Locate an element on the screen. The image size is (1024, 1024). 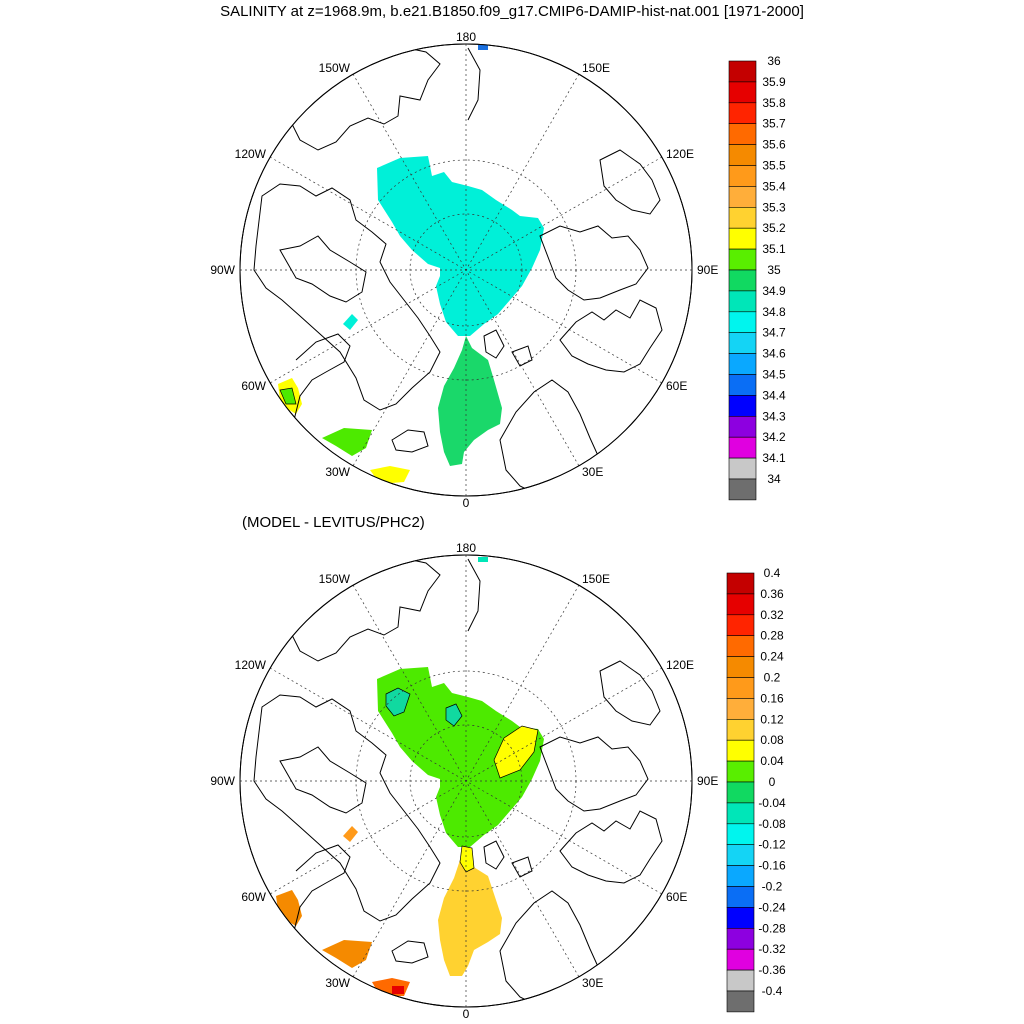
colorbar-label: 0.2 is located at coordinates (772, 678).